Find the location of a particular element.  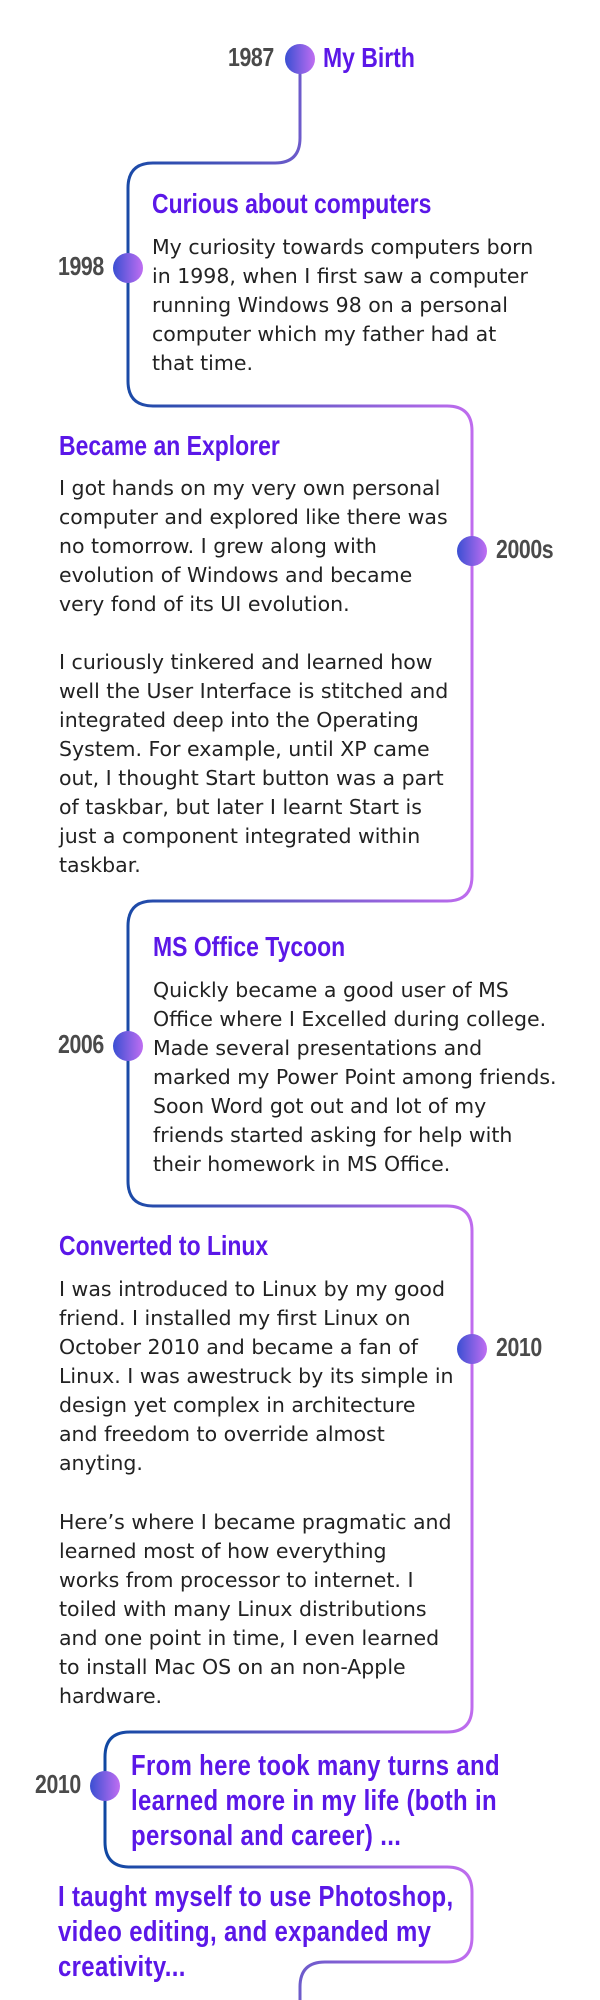

description-line: toiled with many Linux distributions is located at coordinates (243, 1609).